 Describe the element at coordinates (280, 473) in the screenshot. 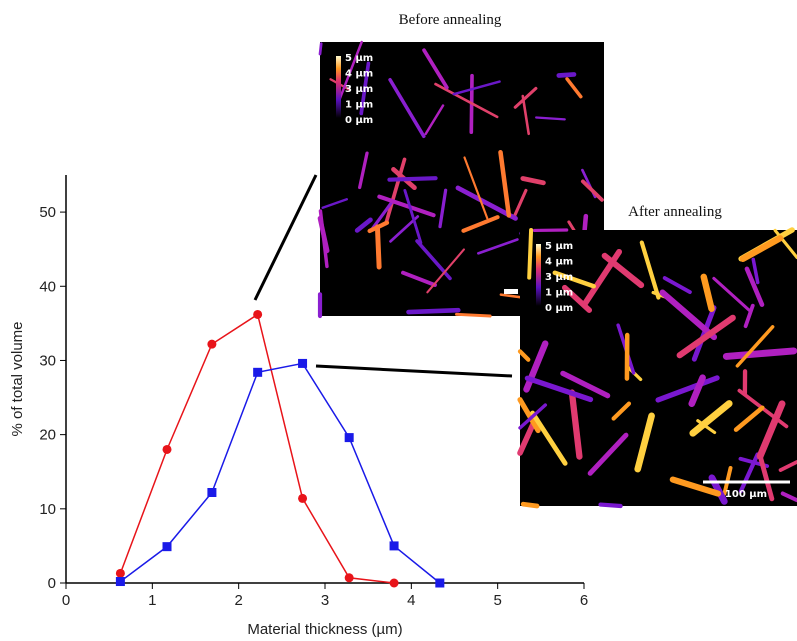

I see `series-line` at that location.